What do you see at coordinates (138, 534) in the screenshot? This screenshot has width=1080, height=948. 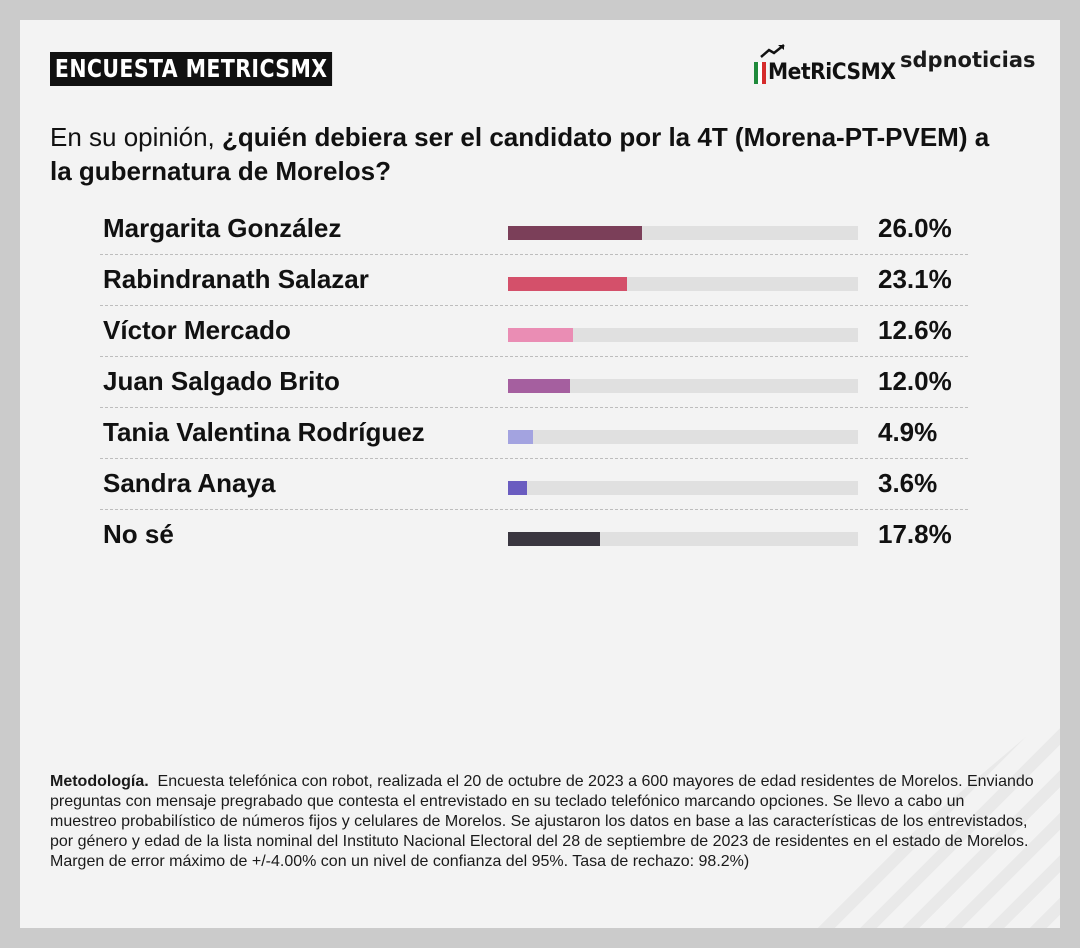 I see `category-label: No sé` at bounding box center [138, 534].